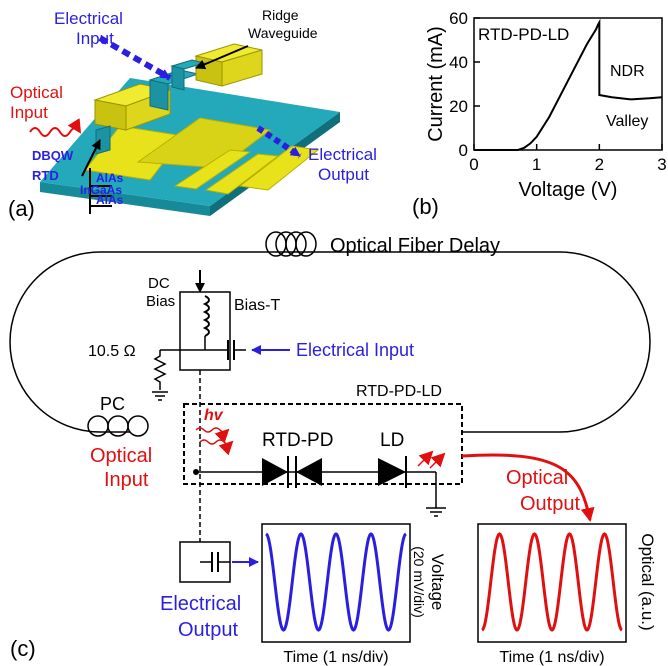  What do you see at coordinates (550, 504) in the screenshot?
I see `optical-output-label-2: Output` at bounding box center [550, 504].